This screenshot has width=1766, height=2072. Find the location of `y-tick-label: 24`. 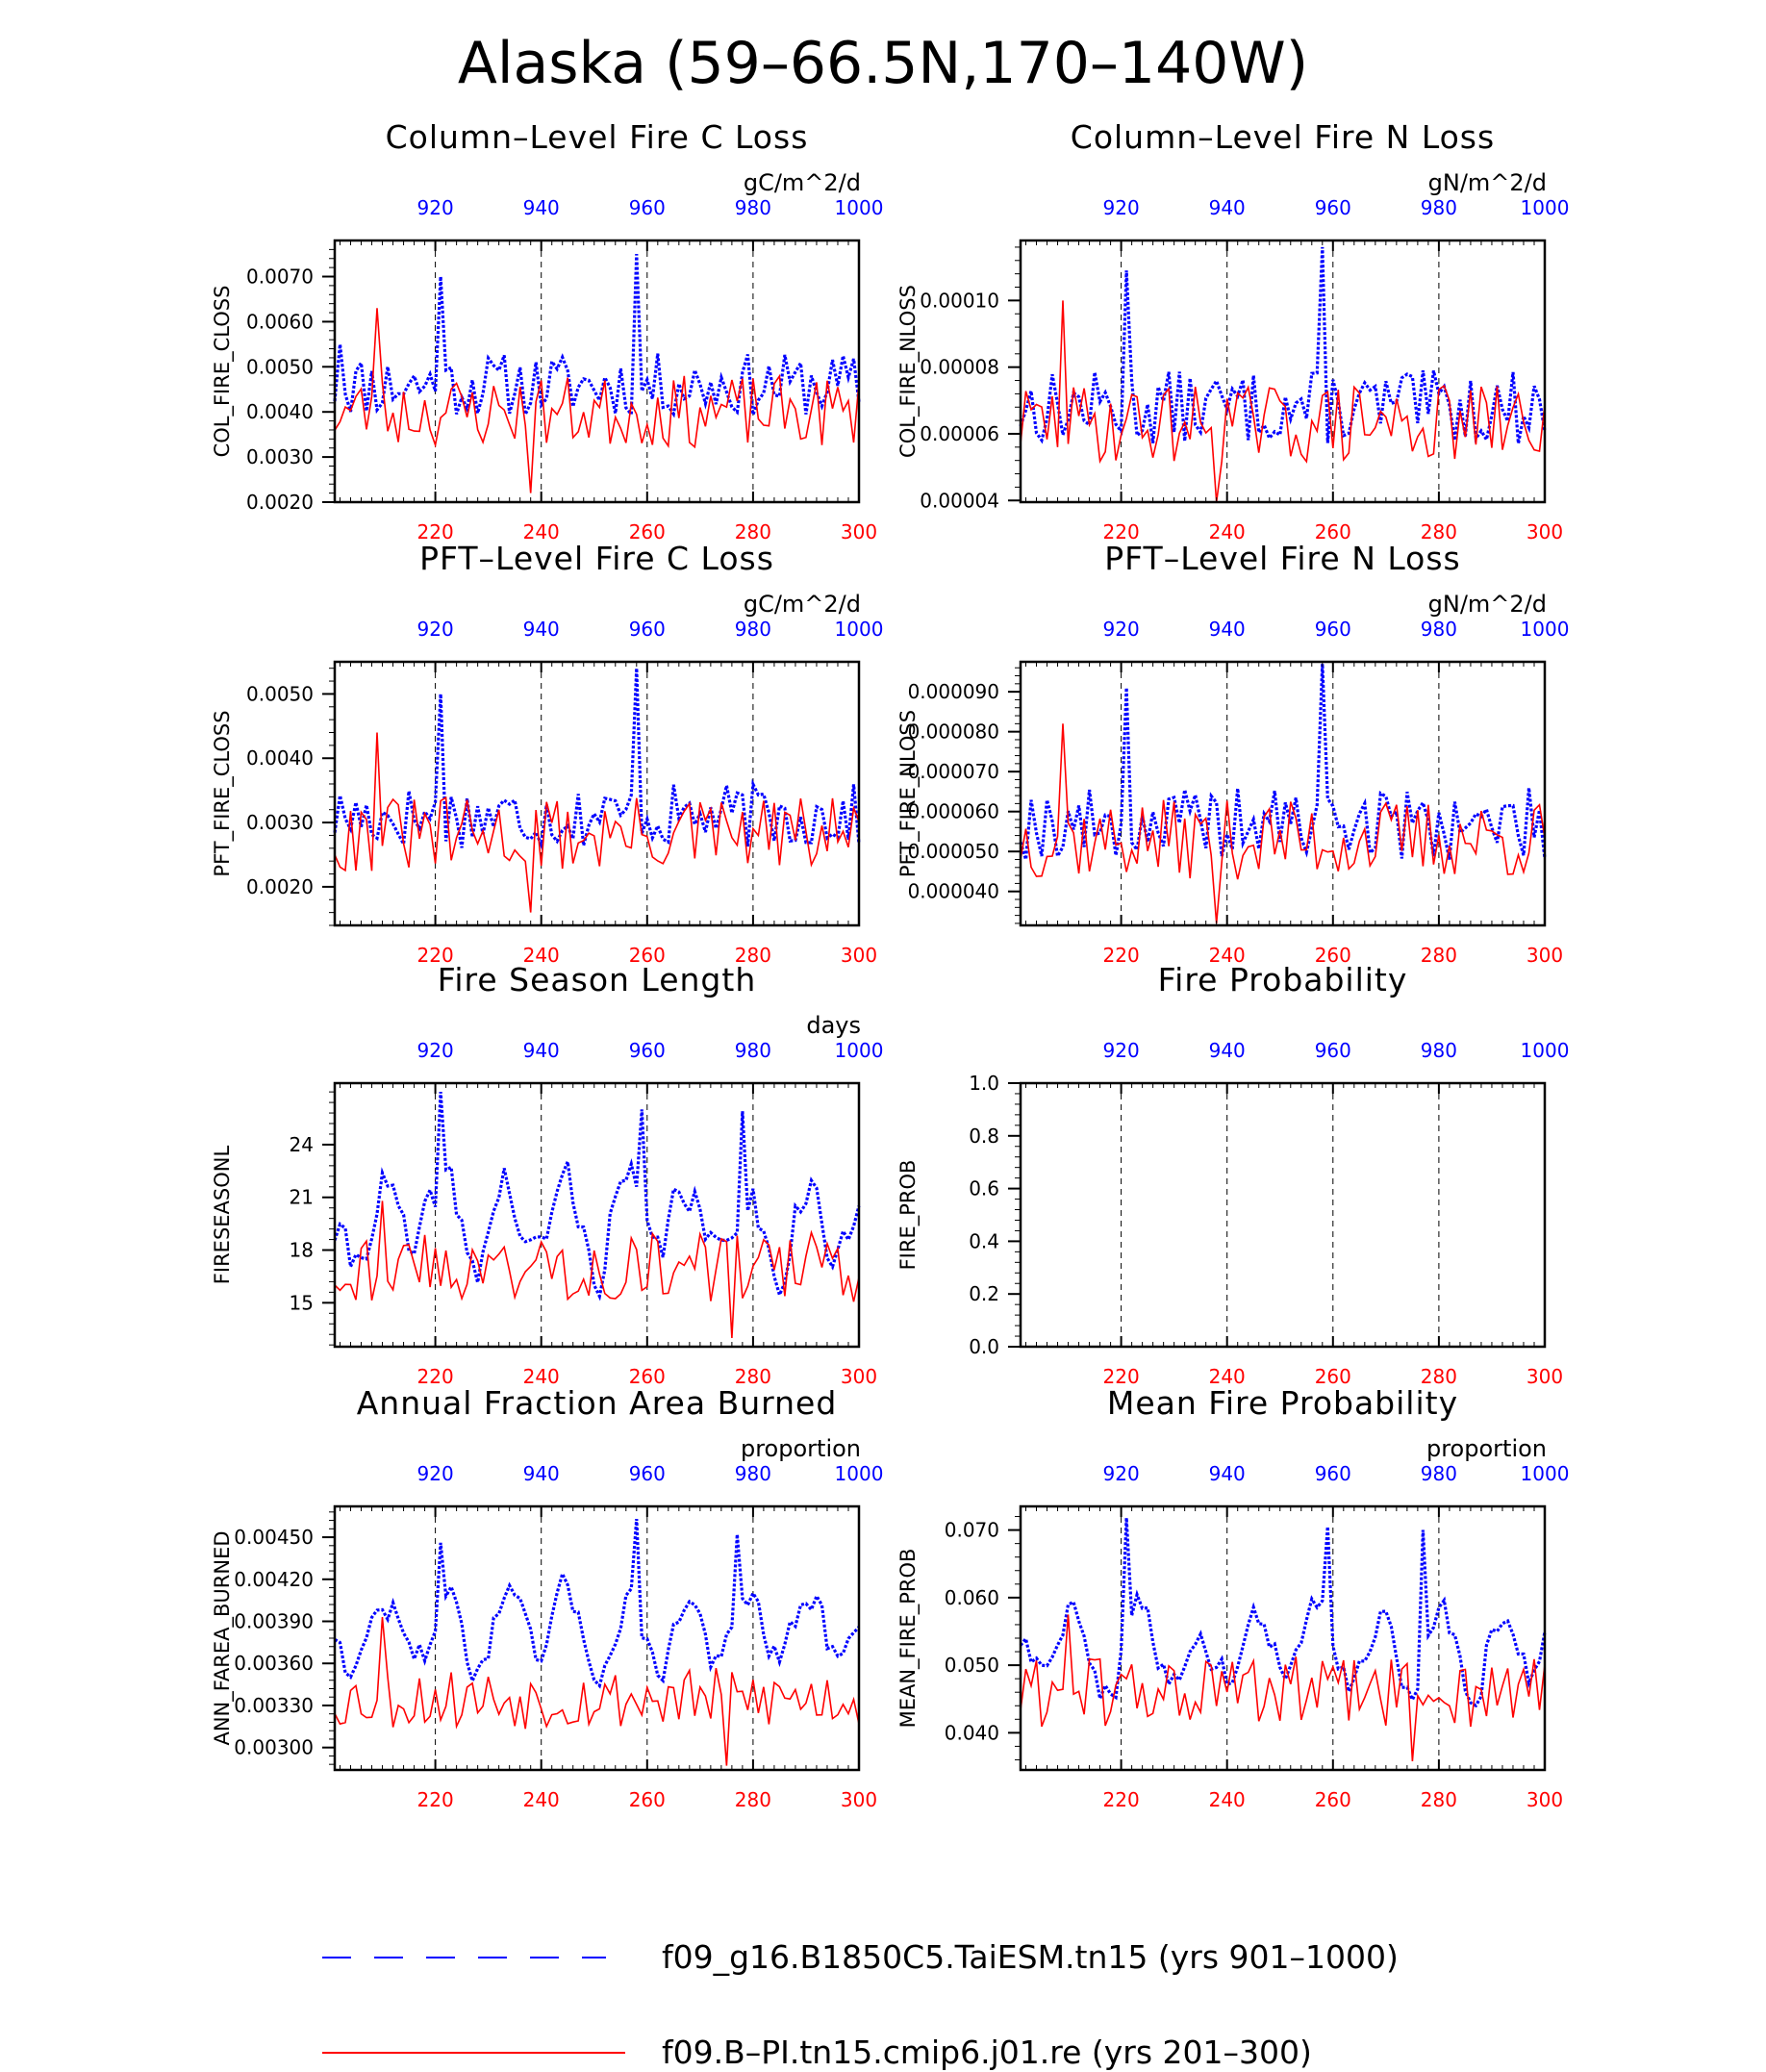

y-tick-label: 24 is located at coordinates (302, 1144).